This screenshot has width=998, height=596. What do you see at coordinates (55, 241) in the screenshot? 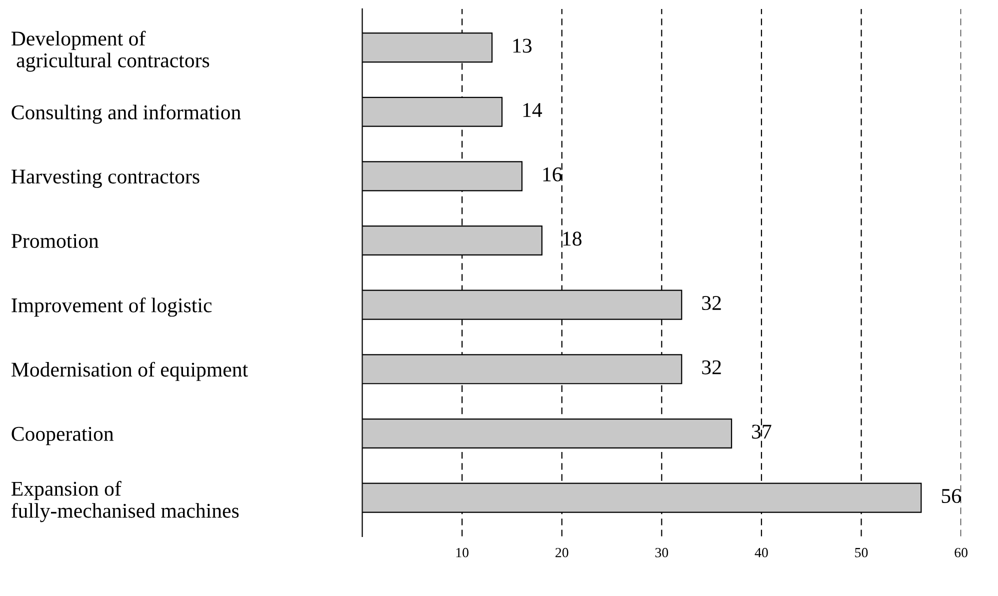
I see `y-tick-label: Promotion` at bounding box center [55, 241].